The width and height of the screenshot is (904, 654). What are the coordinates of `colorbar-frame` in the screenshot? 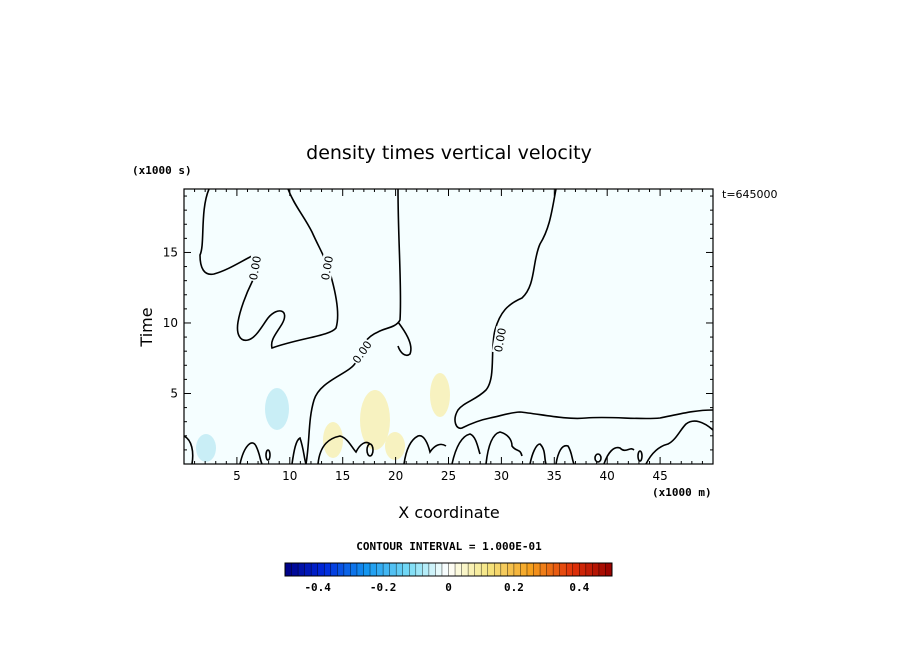 It's located at (448, 569).